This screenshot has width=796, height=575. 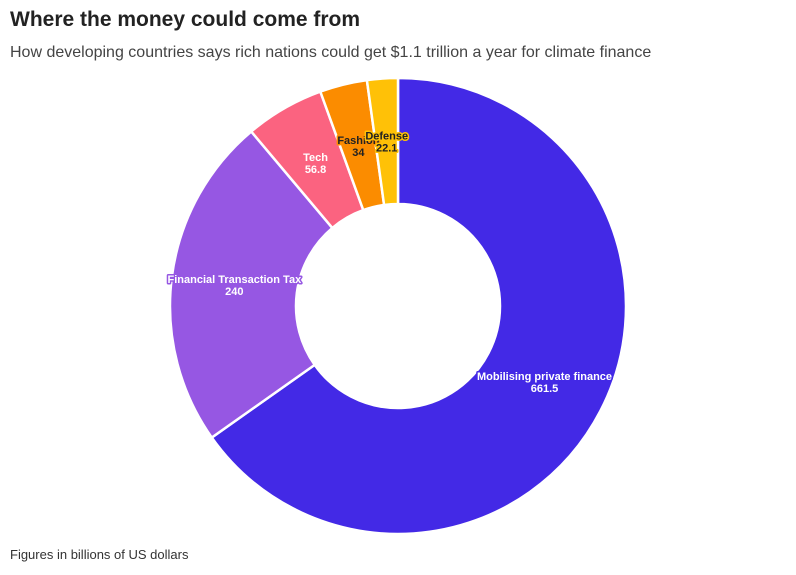 I want to click on data-label-mobilising-private-finance: Mobilising private finance 661.5, so click(x=544, y=383).